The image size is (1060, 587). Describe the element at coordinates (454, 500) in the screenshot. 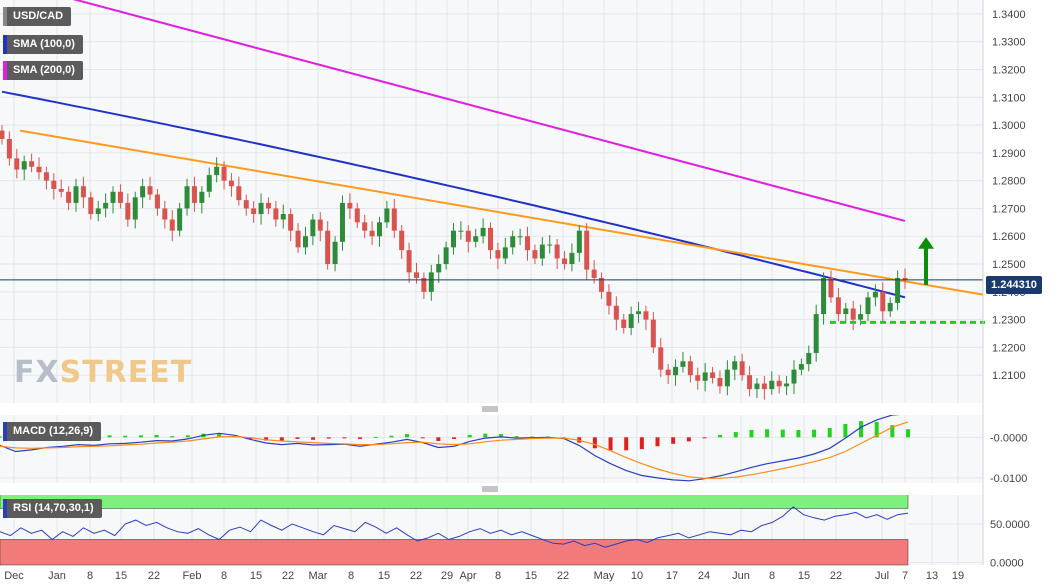

I see `rsi-overbought-zone` at that location.